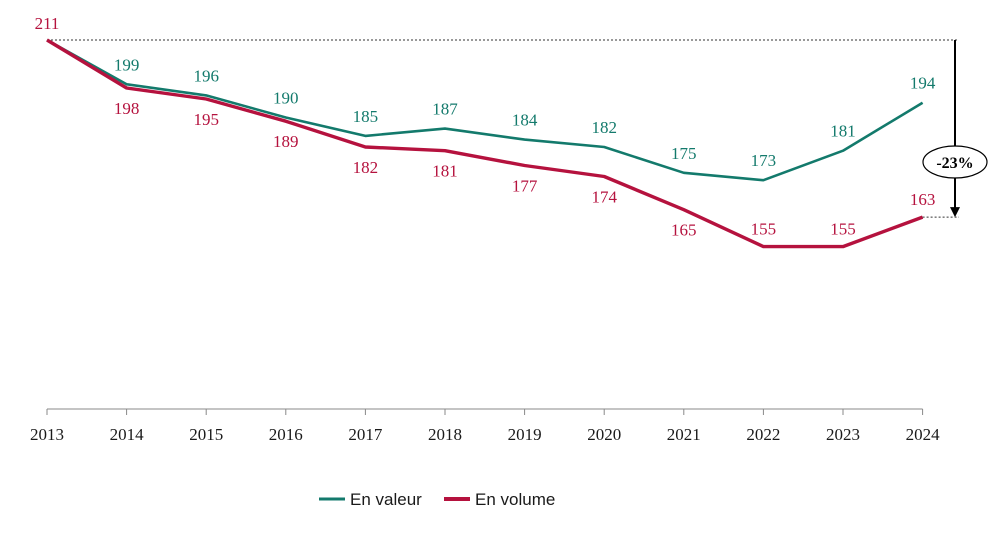  What do you see at coordinates (923, 199) in the screenshot?
I see `data-label: 163` at bounding box center [923, 199].